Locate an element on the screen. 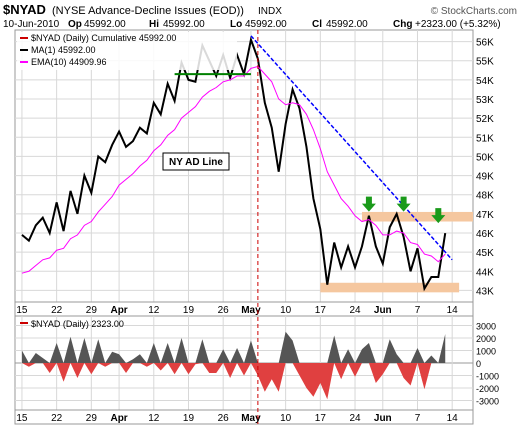 This screenshot has width=520, height=434. y-tick-label: 52K is located at coordinates (485, 119).